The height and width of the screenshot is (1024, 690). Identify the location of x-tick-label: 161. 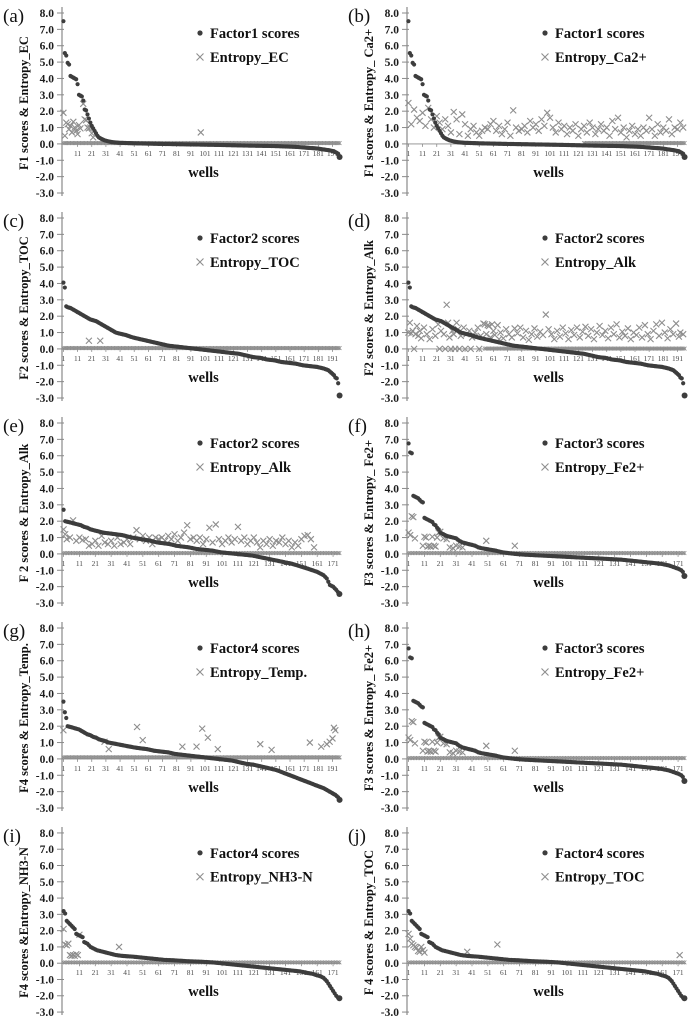
(317, 563).